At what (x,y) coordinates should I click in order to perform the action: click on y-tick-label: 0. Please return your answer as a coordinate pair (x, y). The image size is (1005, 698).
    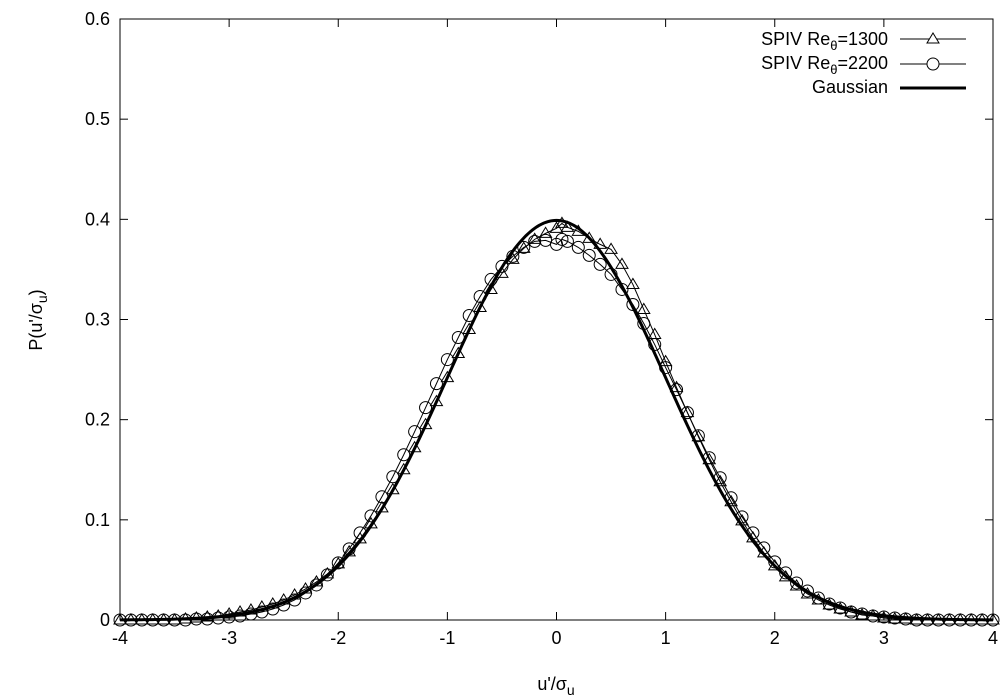
    Looking at the image, I should click on (105, 620).